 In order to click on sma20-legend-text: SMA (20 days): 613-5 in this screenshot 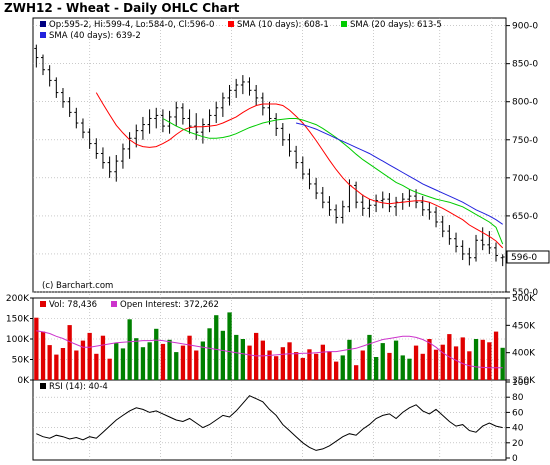, I will do `click(396, 25)`.